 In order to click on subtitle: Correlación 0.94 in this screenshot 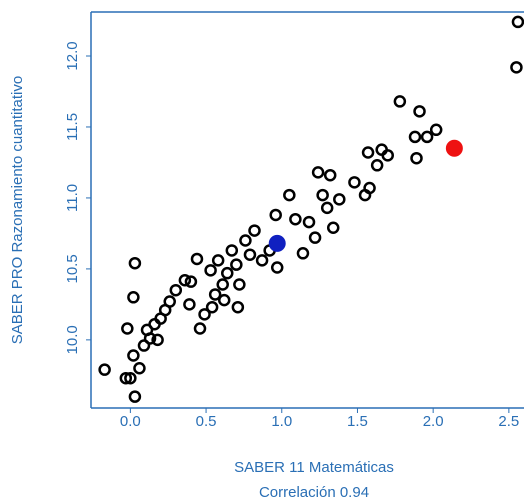, I will do `click(314, 492)`.